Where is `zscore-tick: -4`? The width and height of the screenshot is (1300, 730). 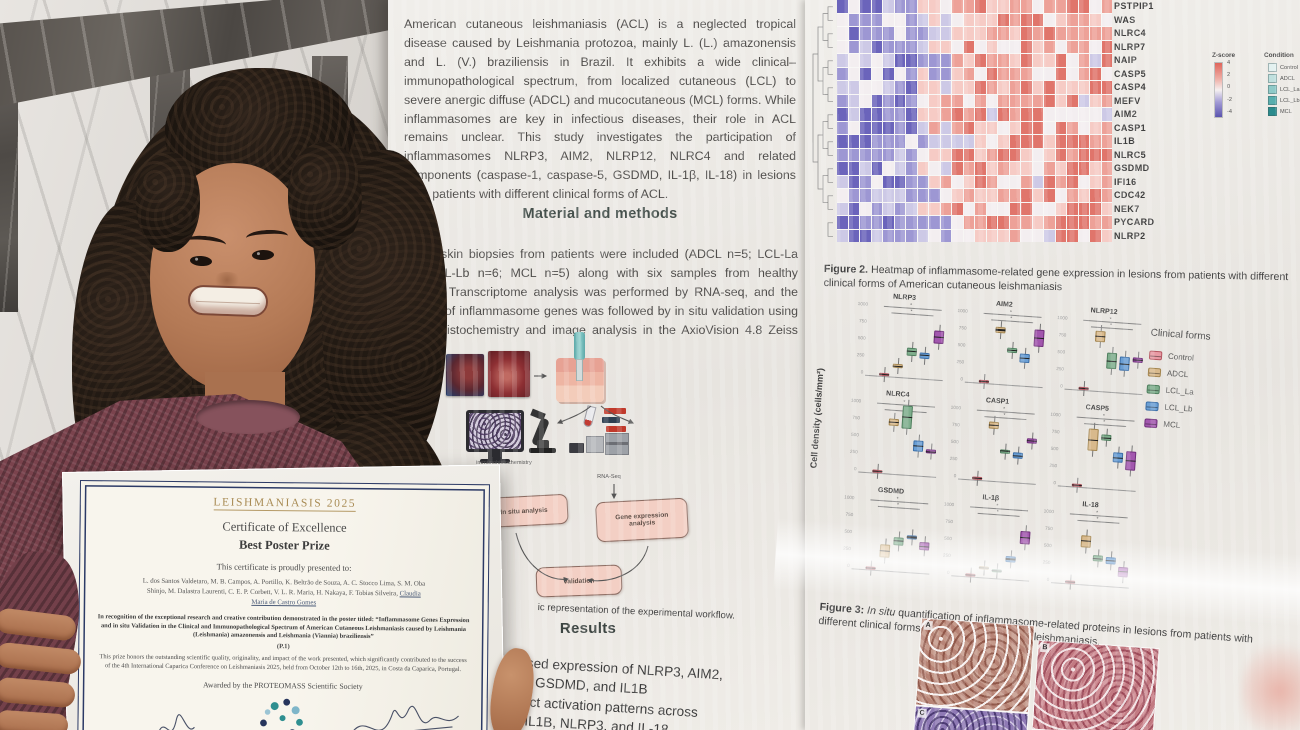
zscore-tick: -4 is located at coordinates (1229, 111).